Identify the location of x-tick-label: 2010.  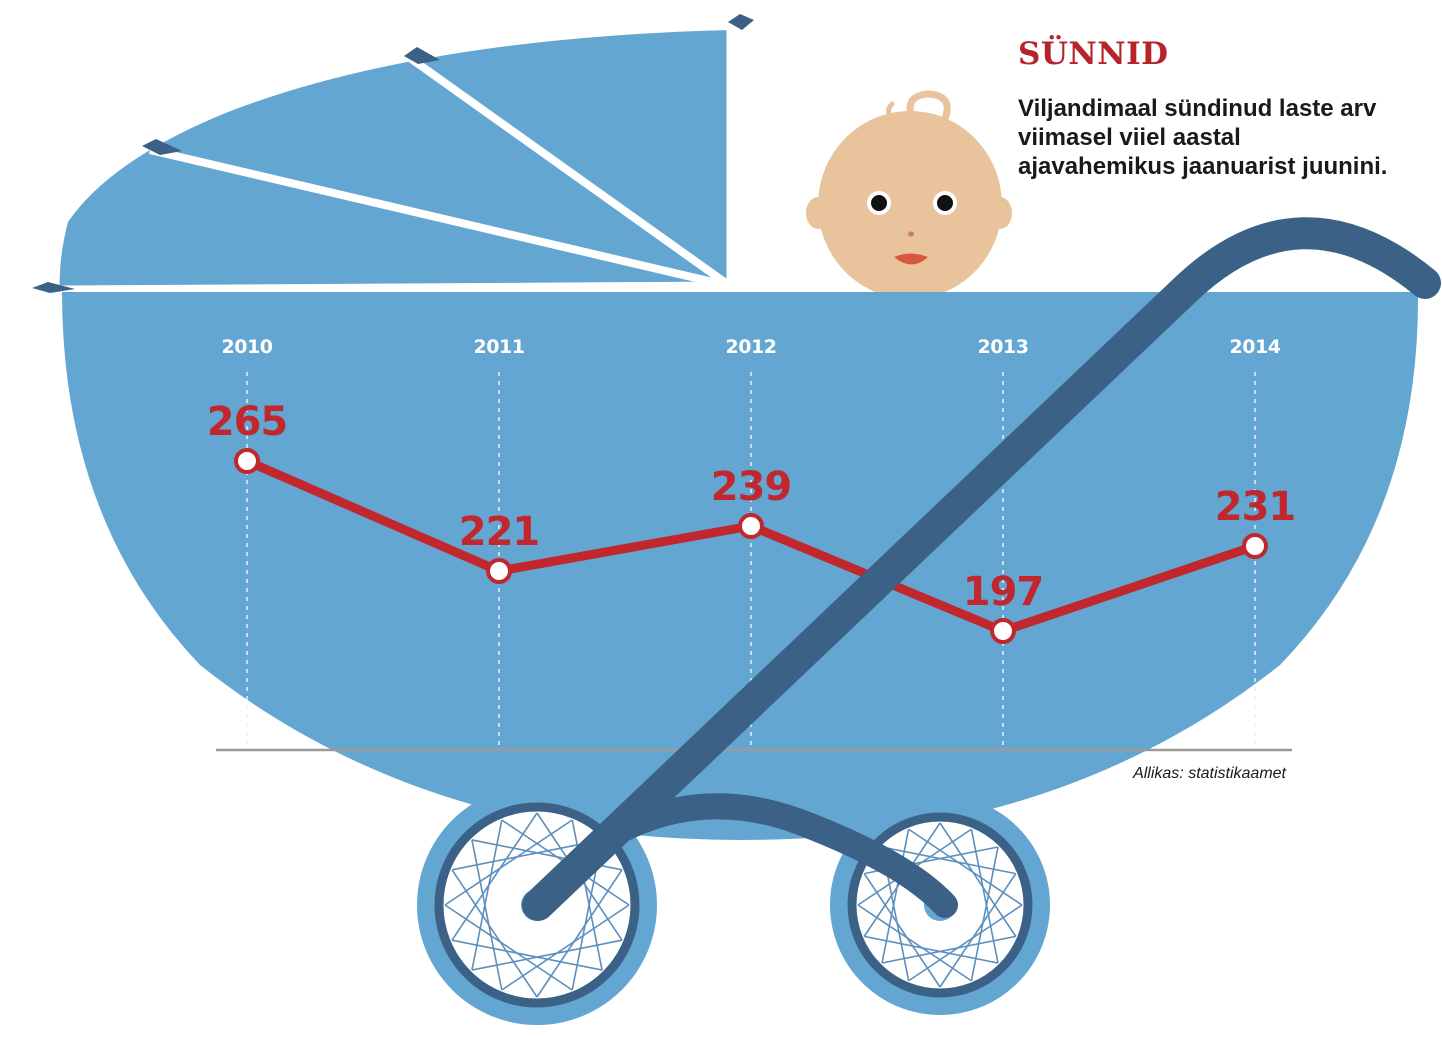
(247, 347).